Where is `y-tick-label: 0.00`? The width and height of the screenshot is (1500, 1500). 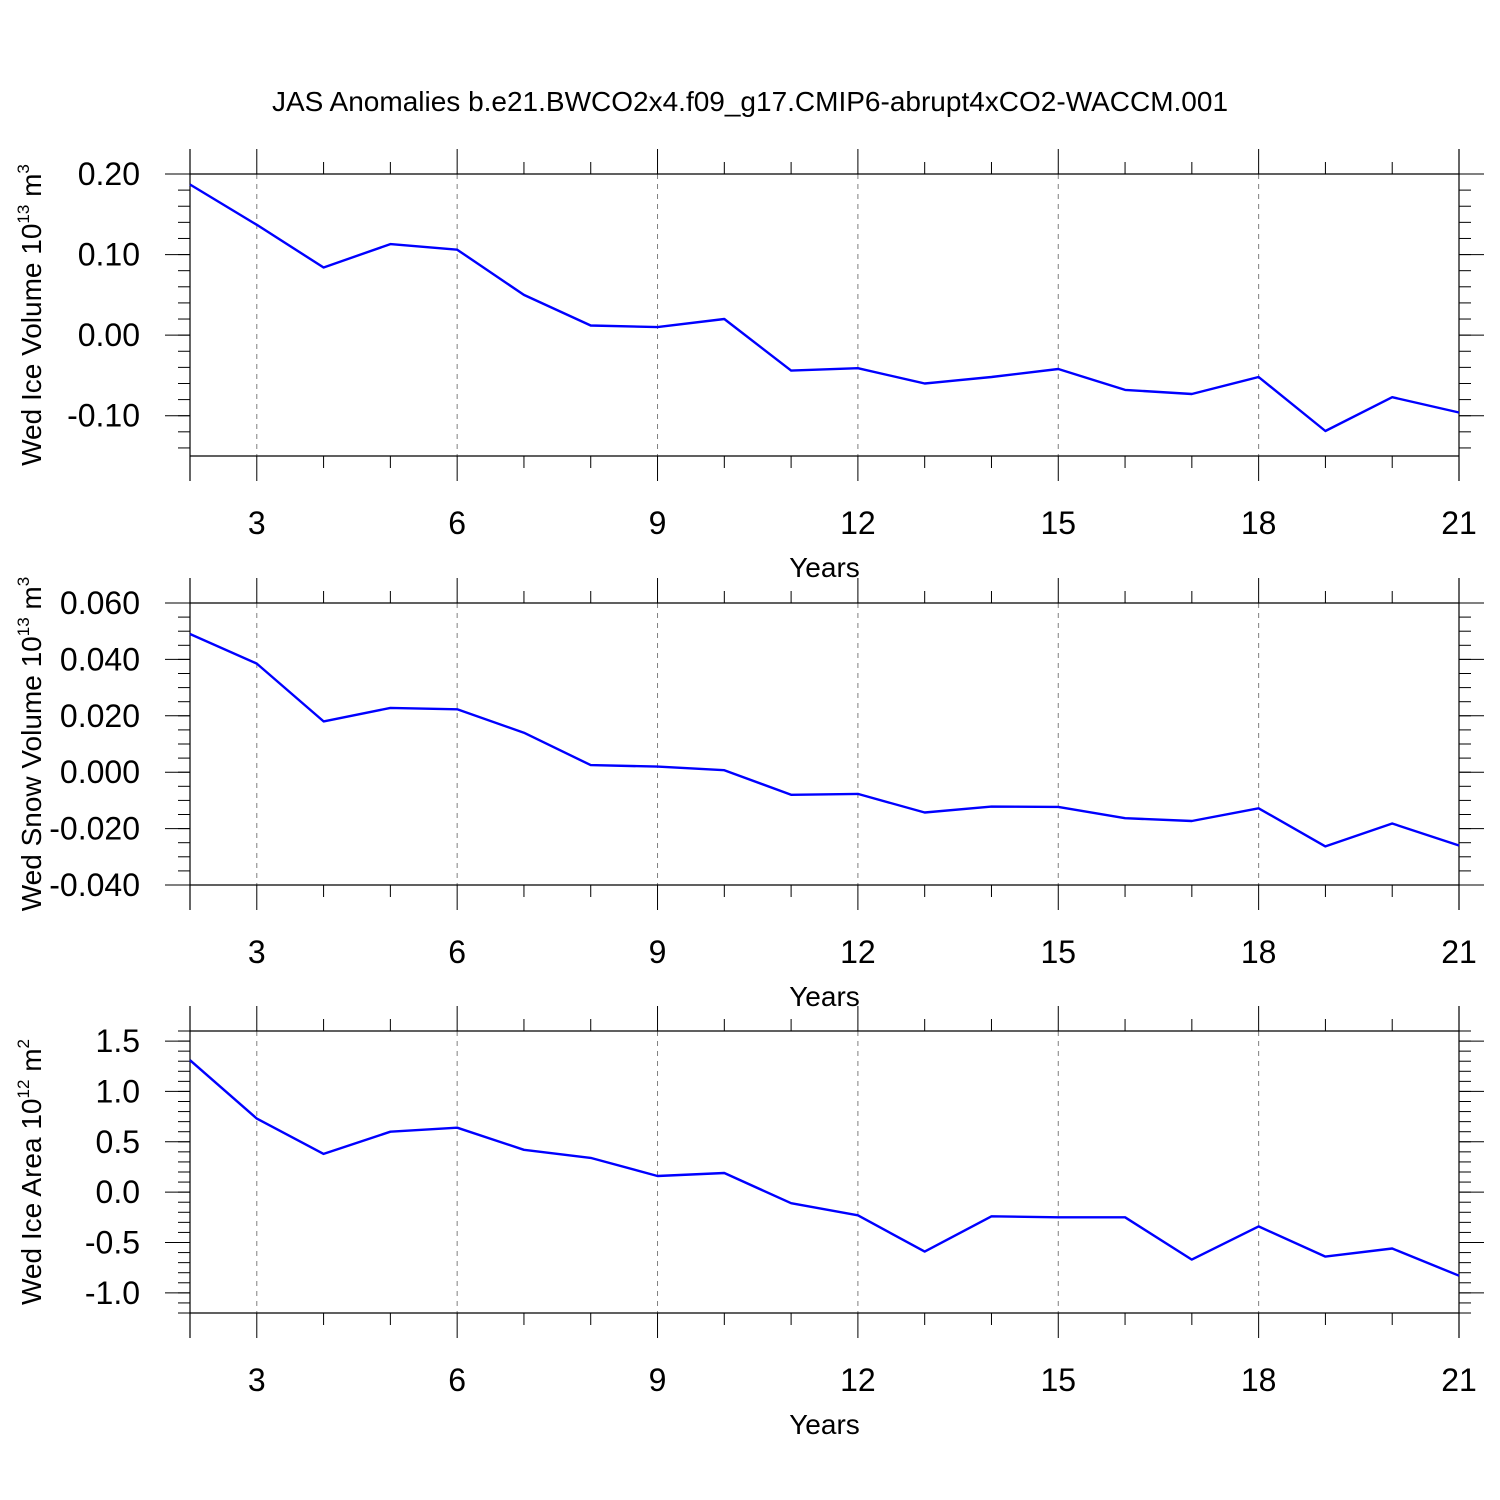 y-tick-label: 0.00 is located at coordinates (109, 335).